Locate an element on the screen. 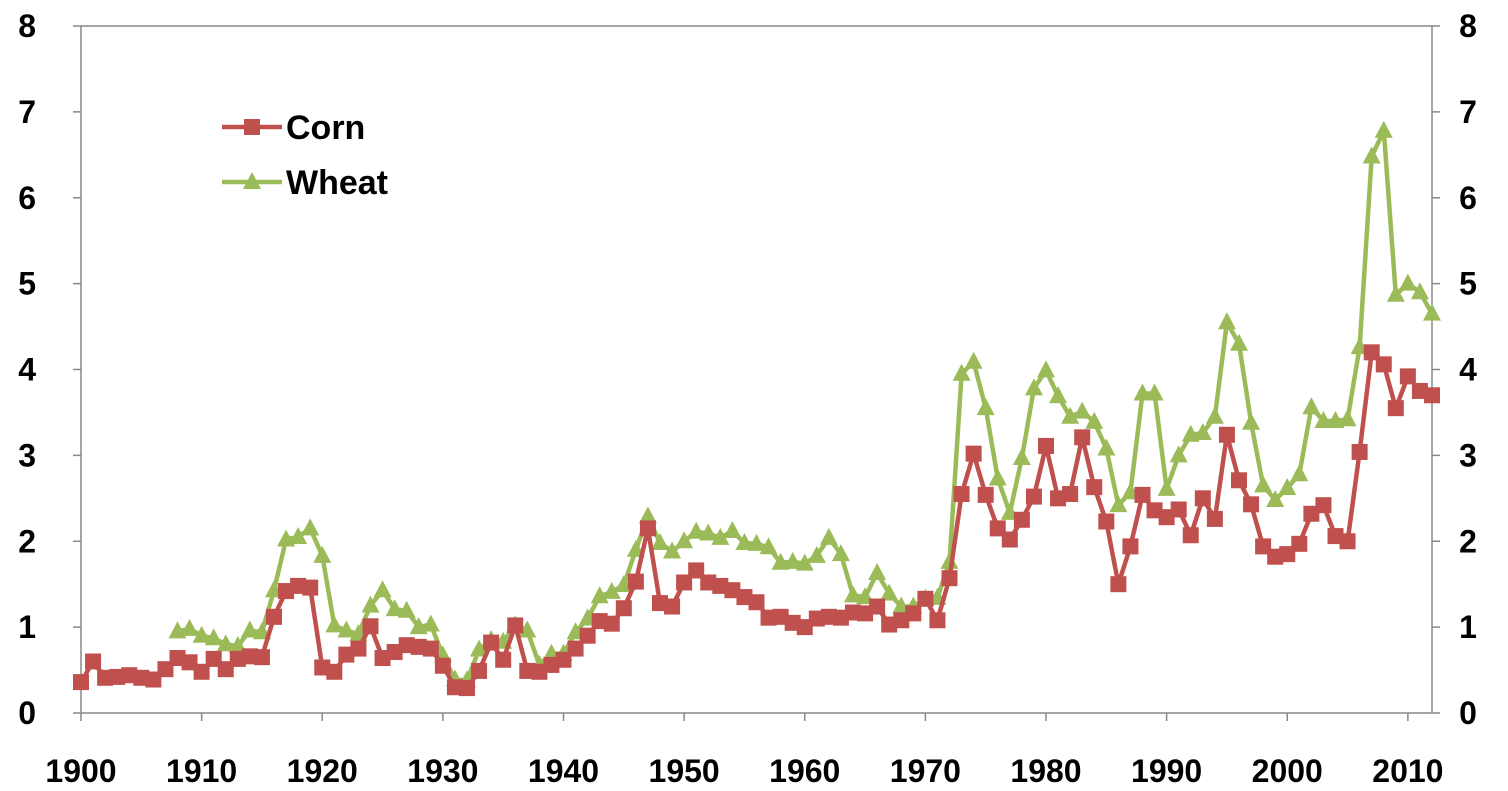  y-tick-label-left: 1 is located at coordinates (27, 627).